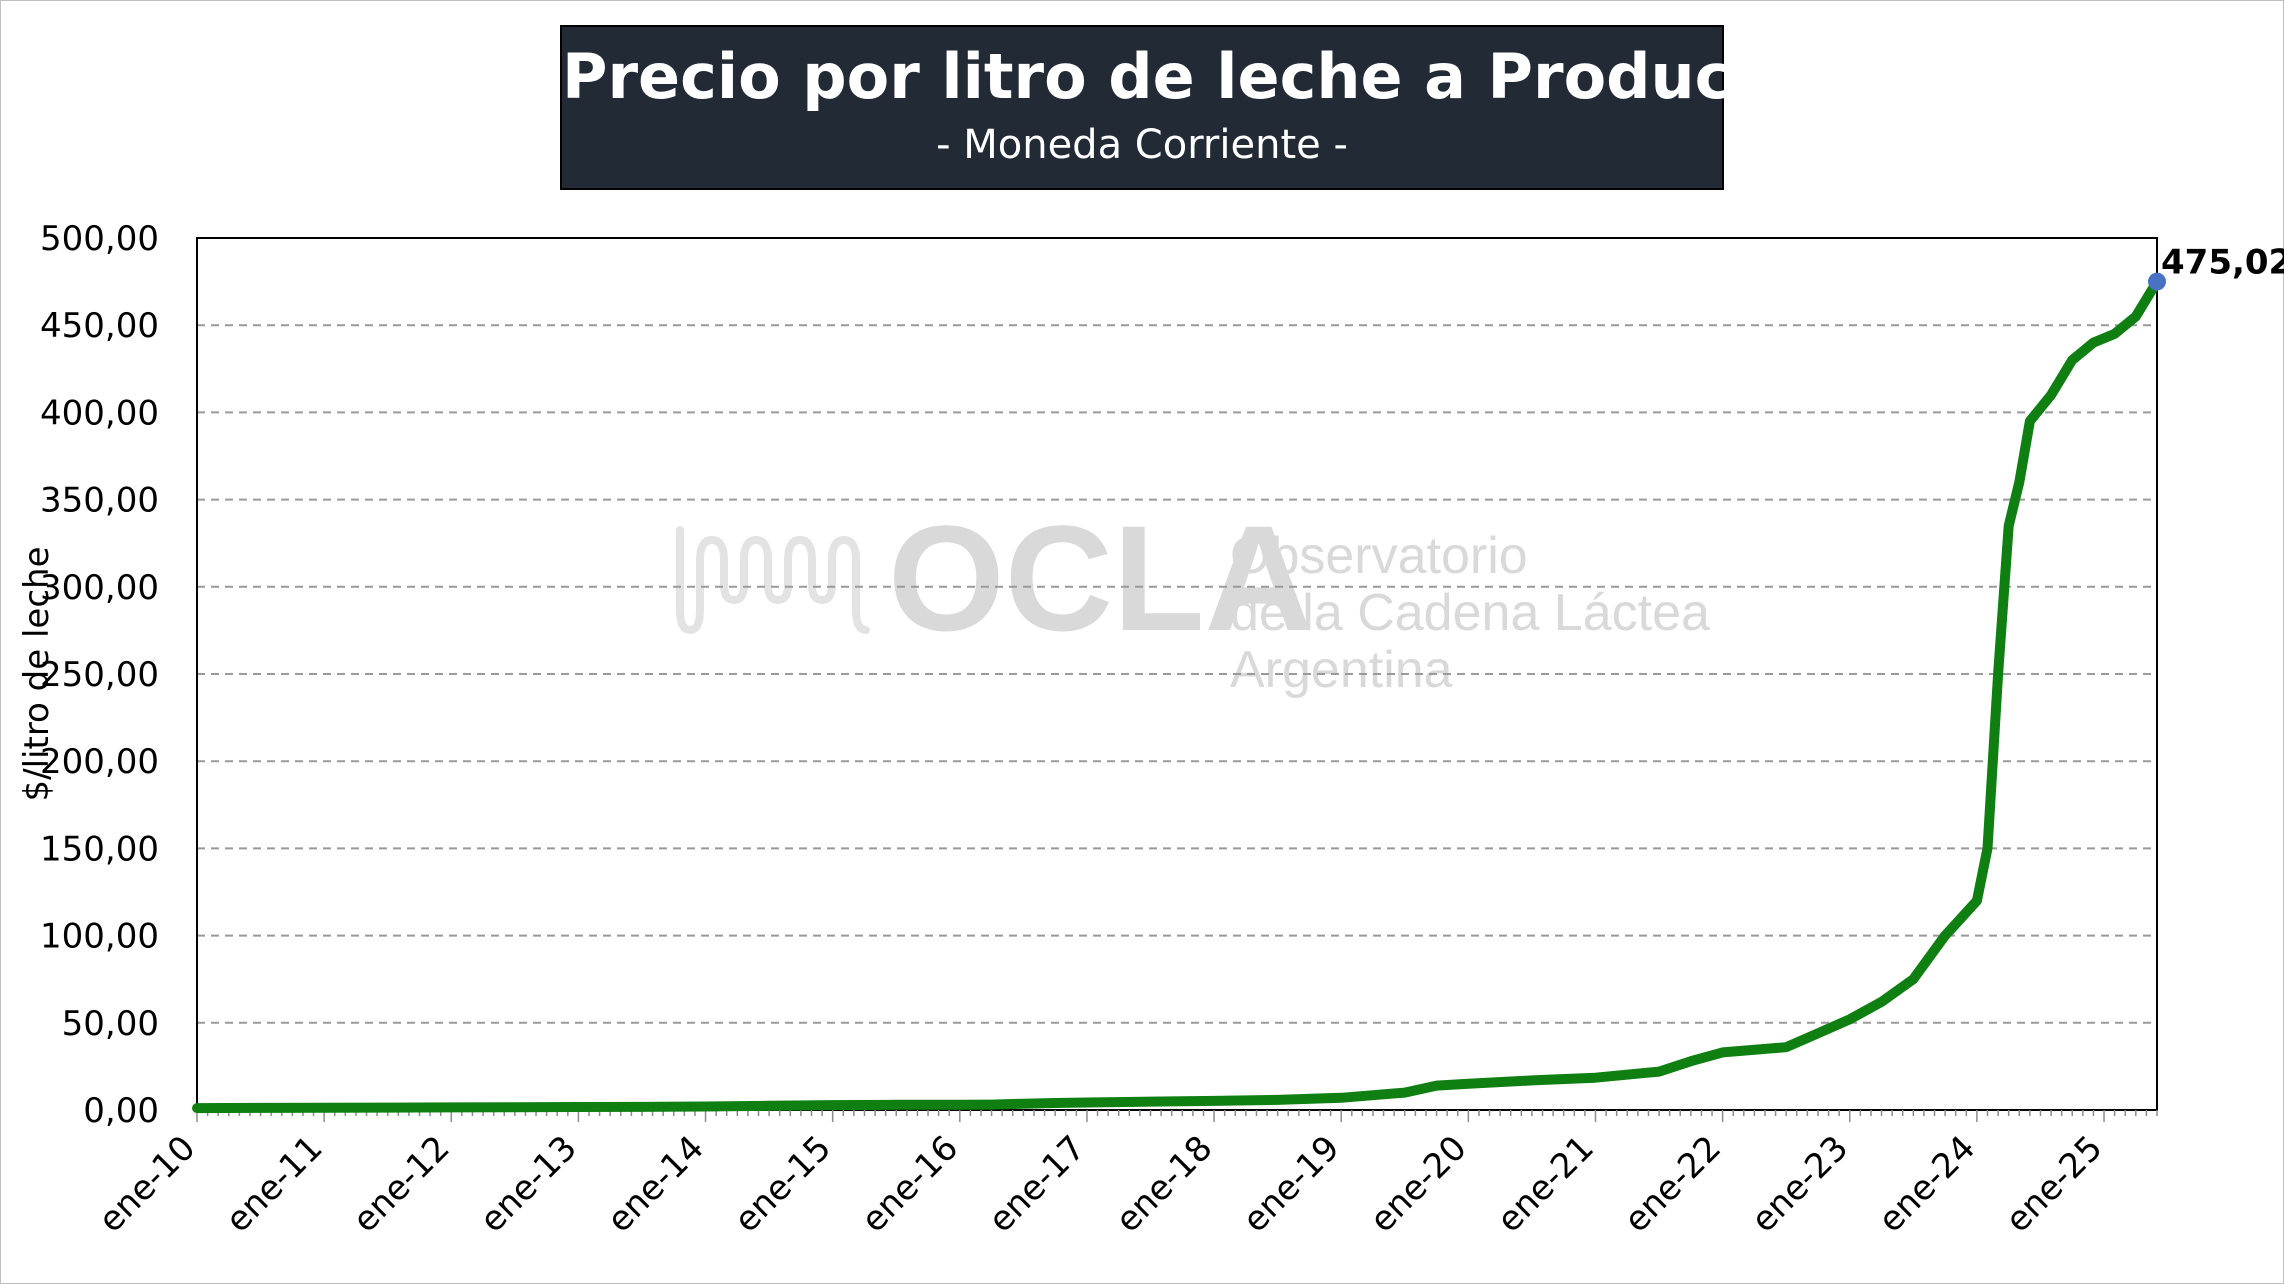  What do you see at coordinates (773, 580) in the screenshot?
I see `ocla-logo-icon` at bounding box center [773, 580].